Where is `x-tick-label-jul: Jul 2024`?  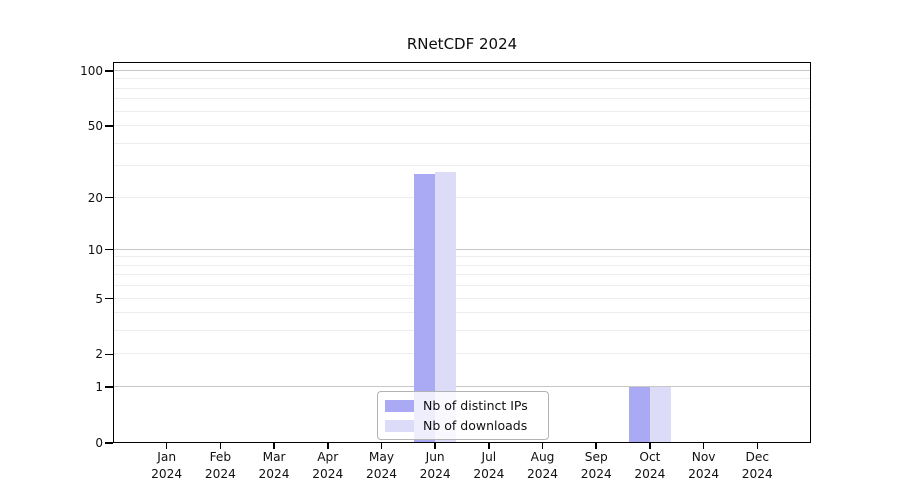 x-tick-label-jul: Jul 2024 is located at coordinates (489, 466).